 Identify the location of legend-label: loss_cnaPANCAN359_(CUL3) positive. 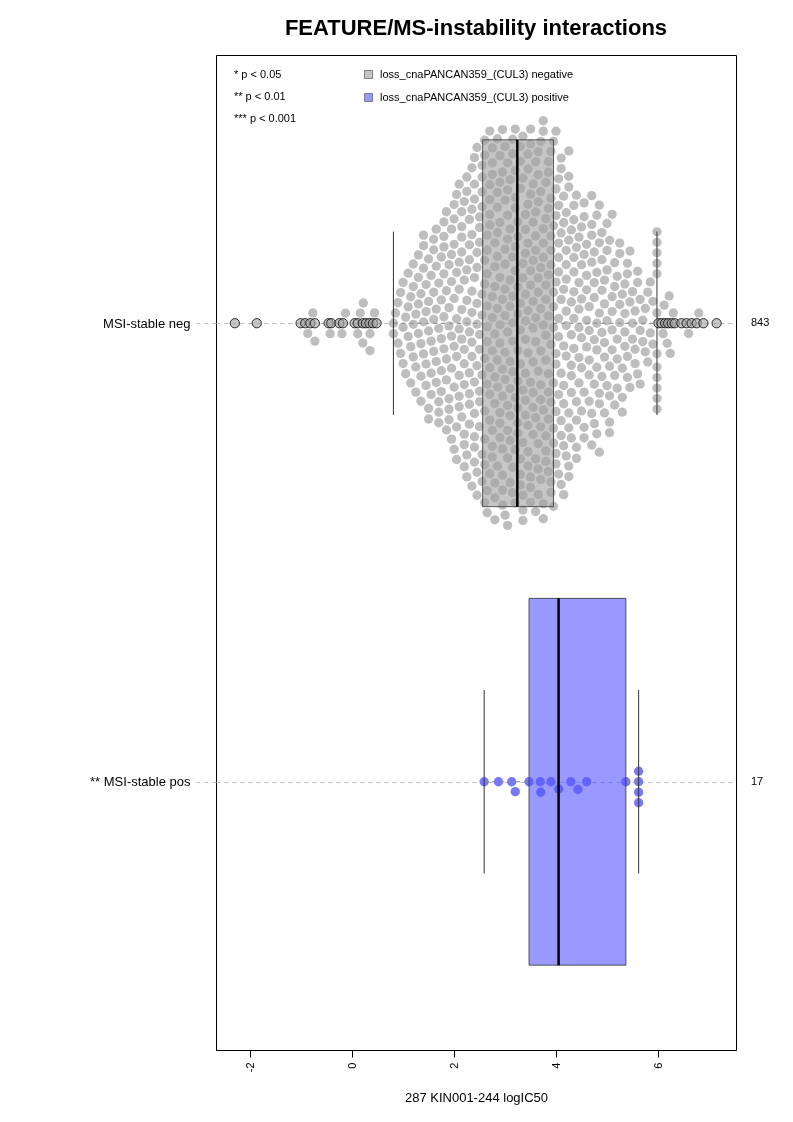
(474, 96).